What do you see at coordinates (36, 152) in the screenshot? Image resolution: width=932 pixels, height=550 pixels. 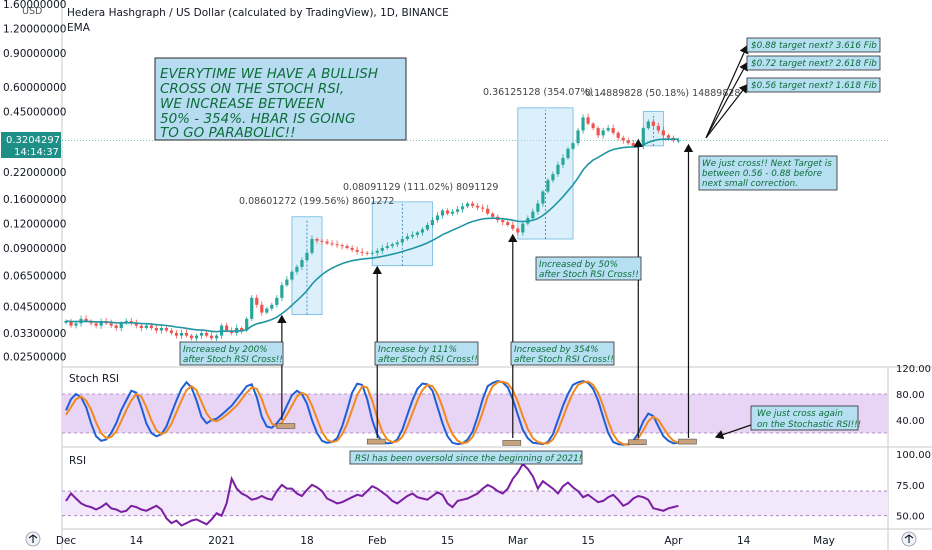 I see `price-badge-time: 14:14:37` at bounding box center [36, 152].